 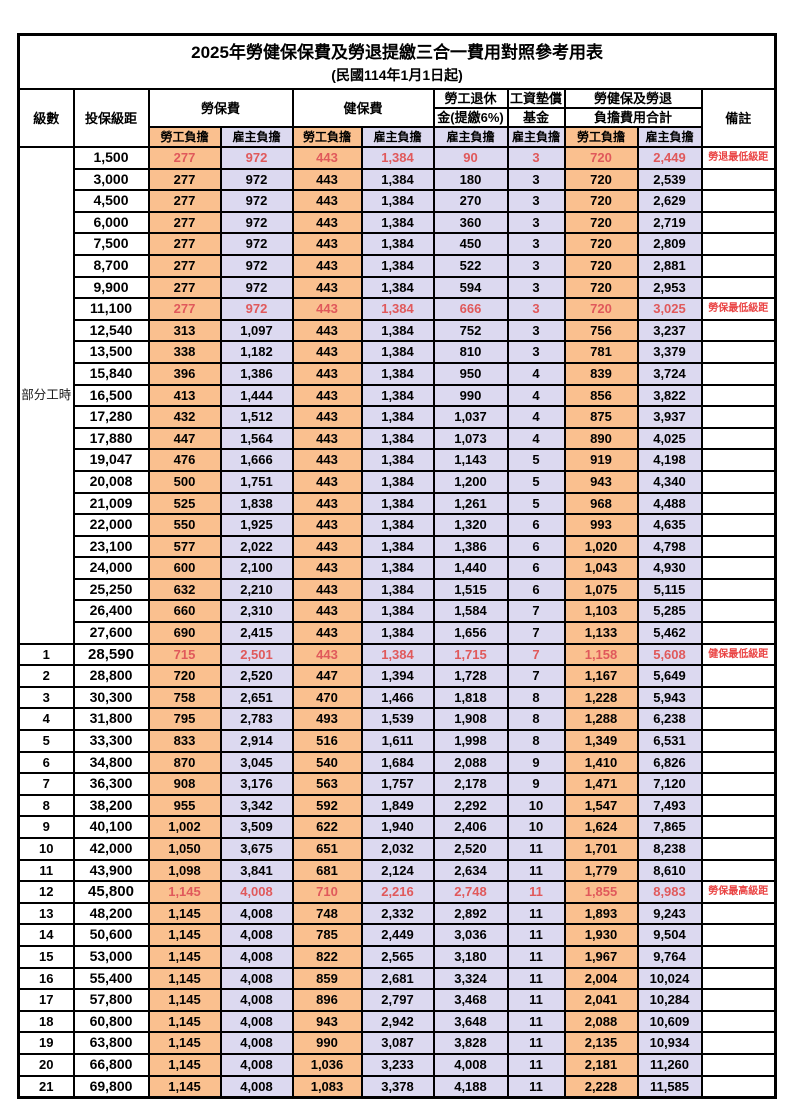 I want to click on value-cell: 7, so click(x=536, y=611).